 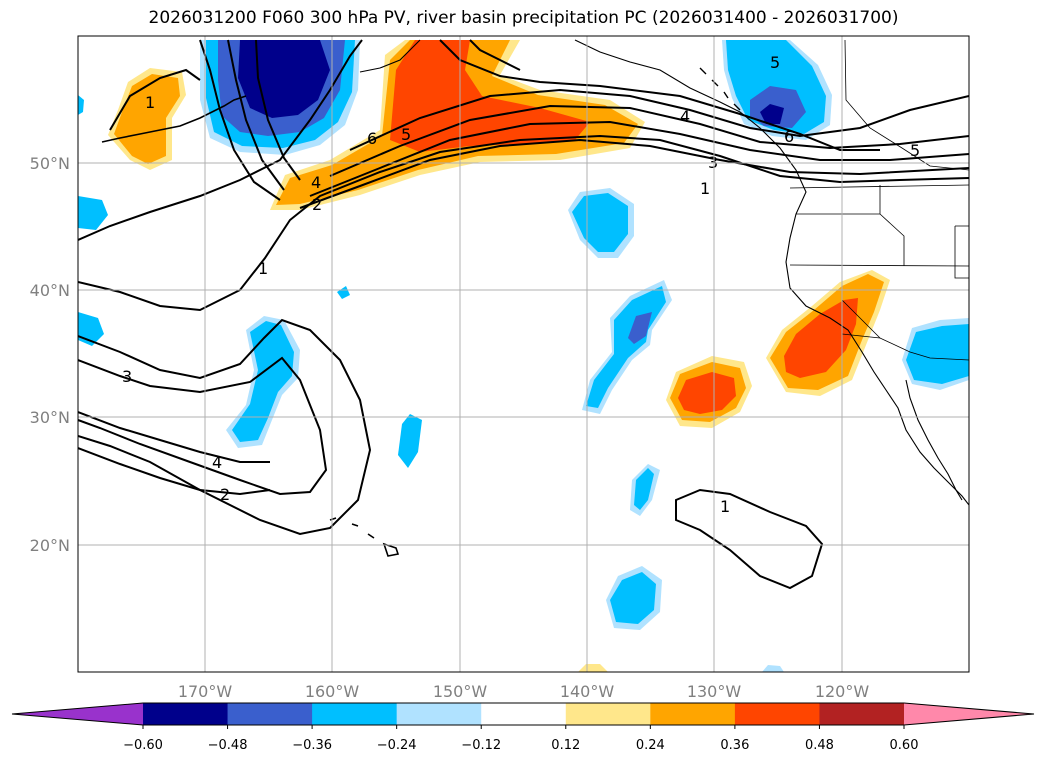 I want to click on idaho-border, so click(x=892, y=225).